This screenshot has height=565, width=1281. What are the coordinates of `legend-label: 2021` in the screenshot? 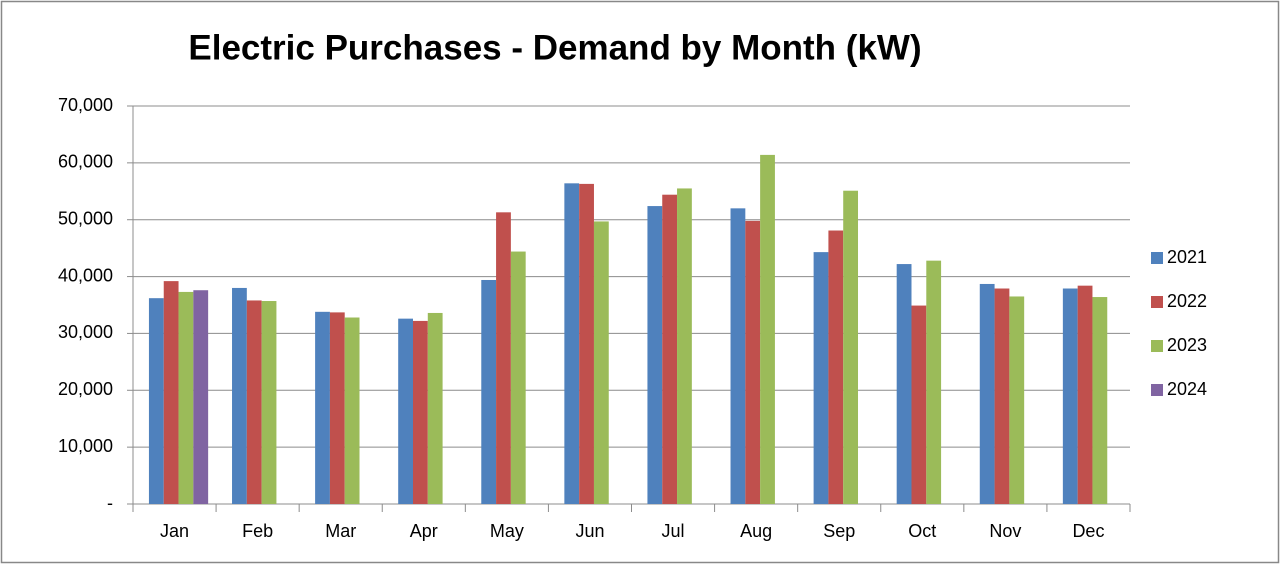 It's located at (1187, 257).